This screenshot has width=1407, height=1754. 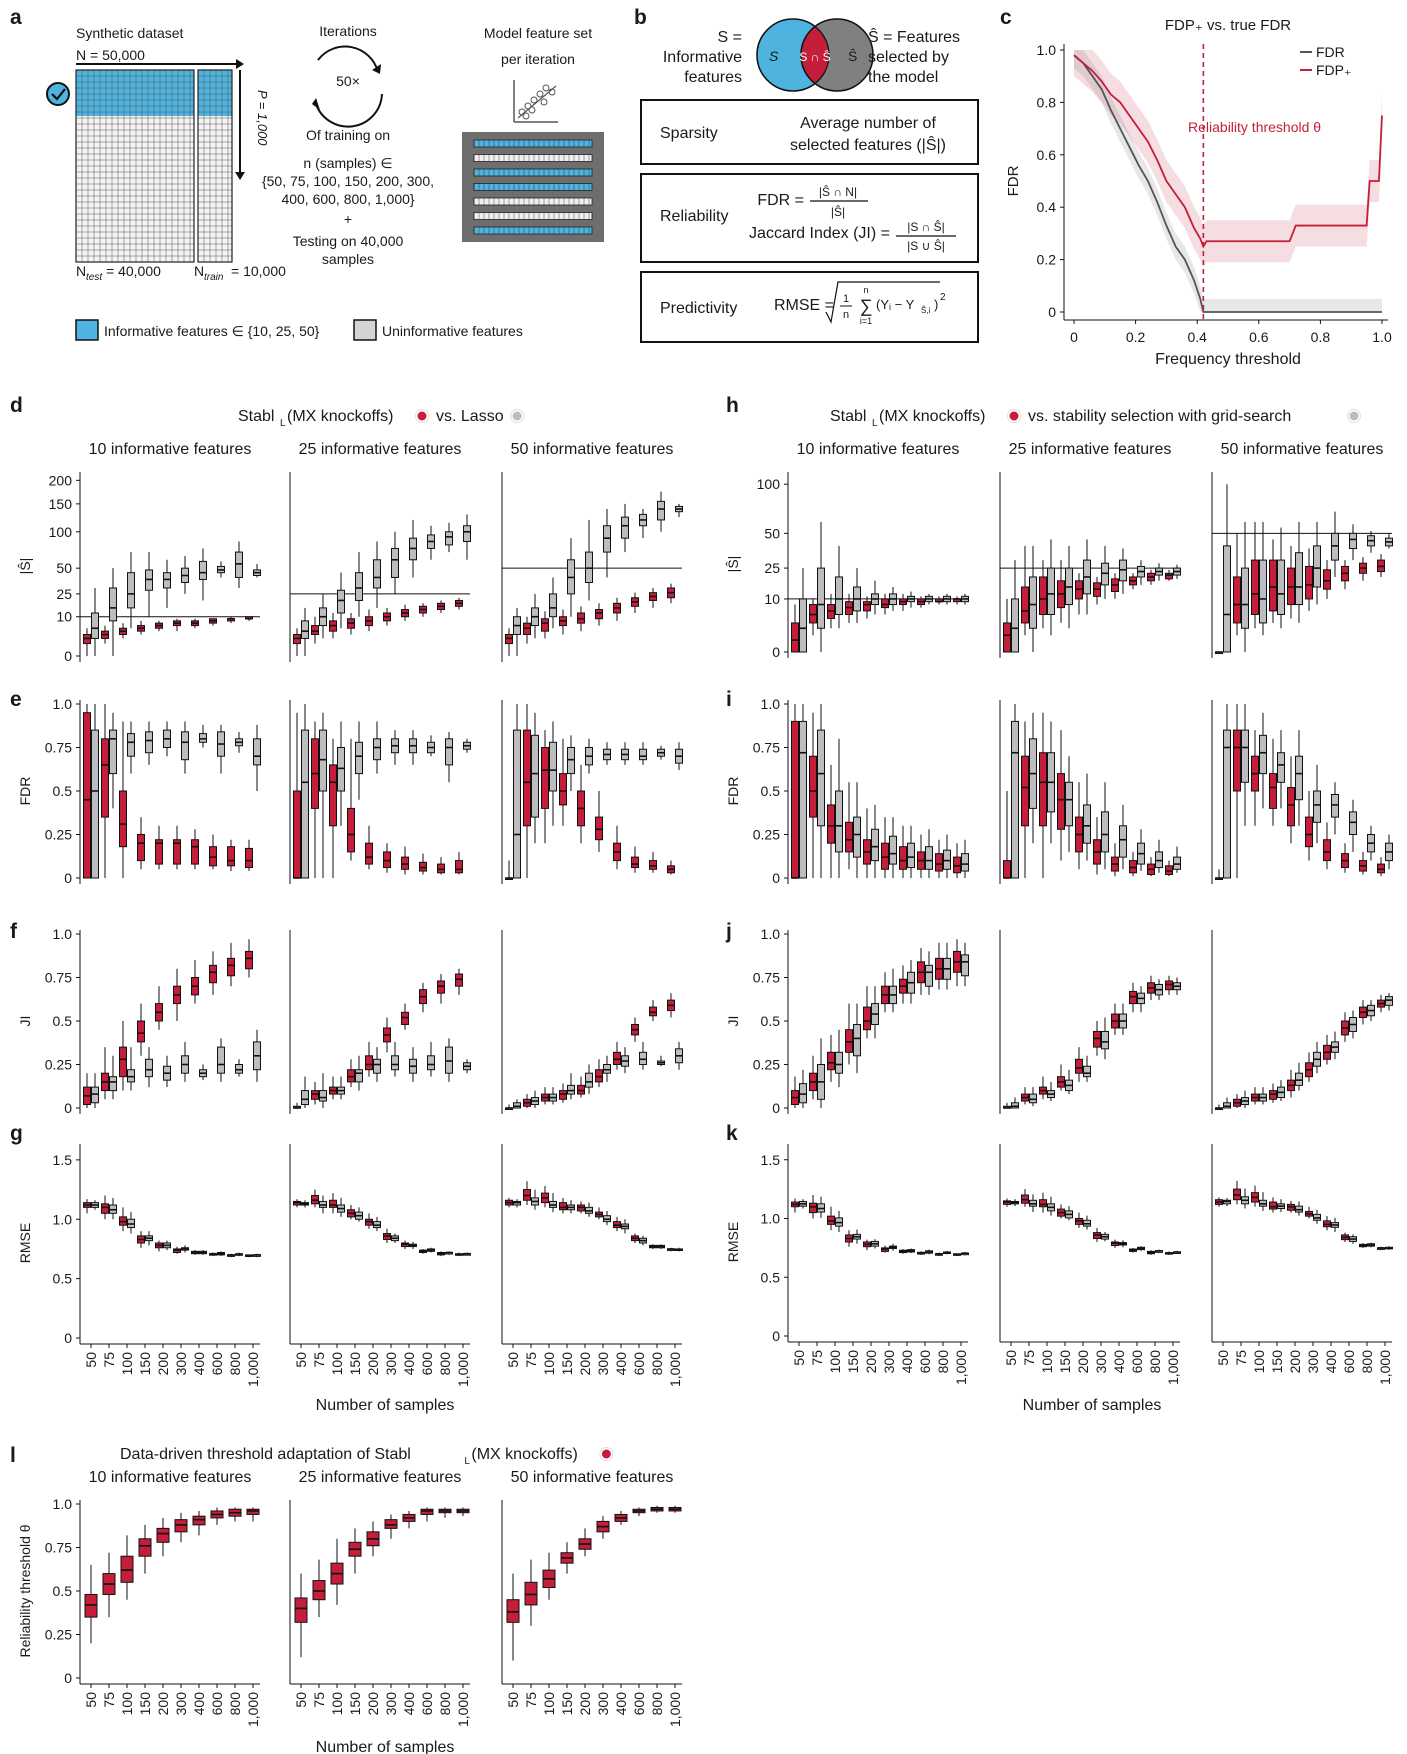 I want to click on panel-g-facet-3-stabl-box, so click(x=563, y=1206).